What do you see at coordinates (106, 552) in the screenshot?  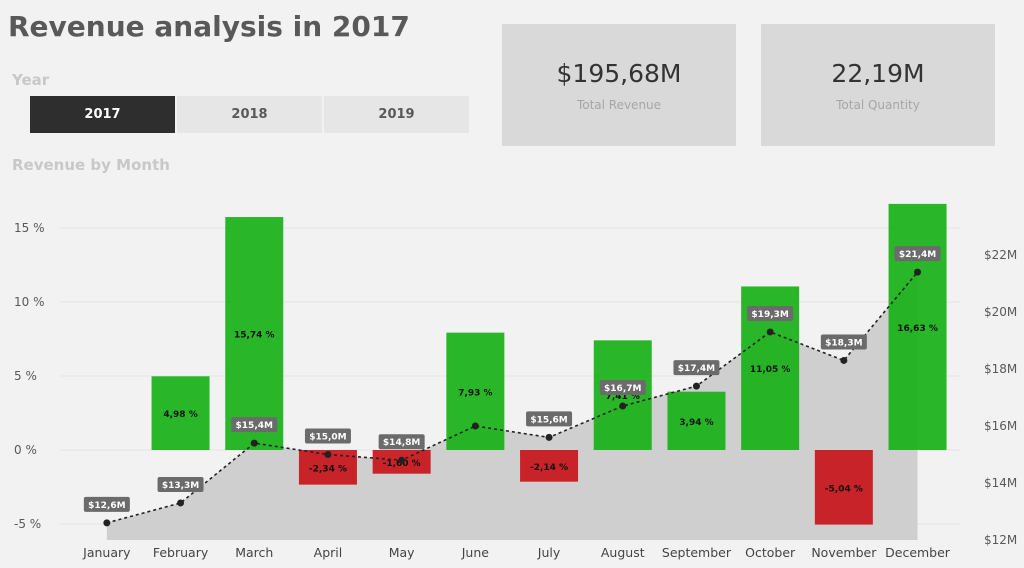 I see `x-tick-label: January` at bounding box center [106, 552].